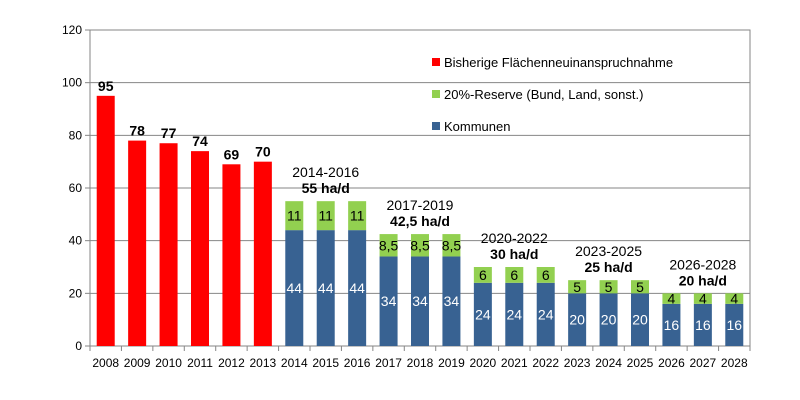 The image size is (800, 400). What do you see at coordinates (78, 346) in the screenshot?
I see `y-tick-label: 0` at bounding box center [78, 346].